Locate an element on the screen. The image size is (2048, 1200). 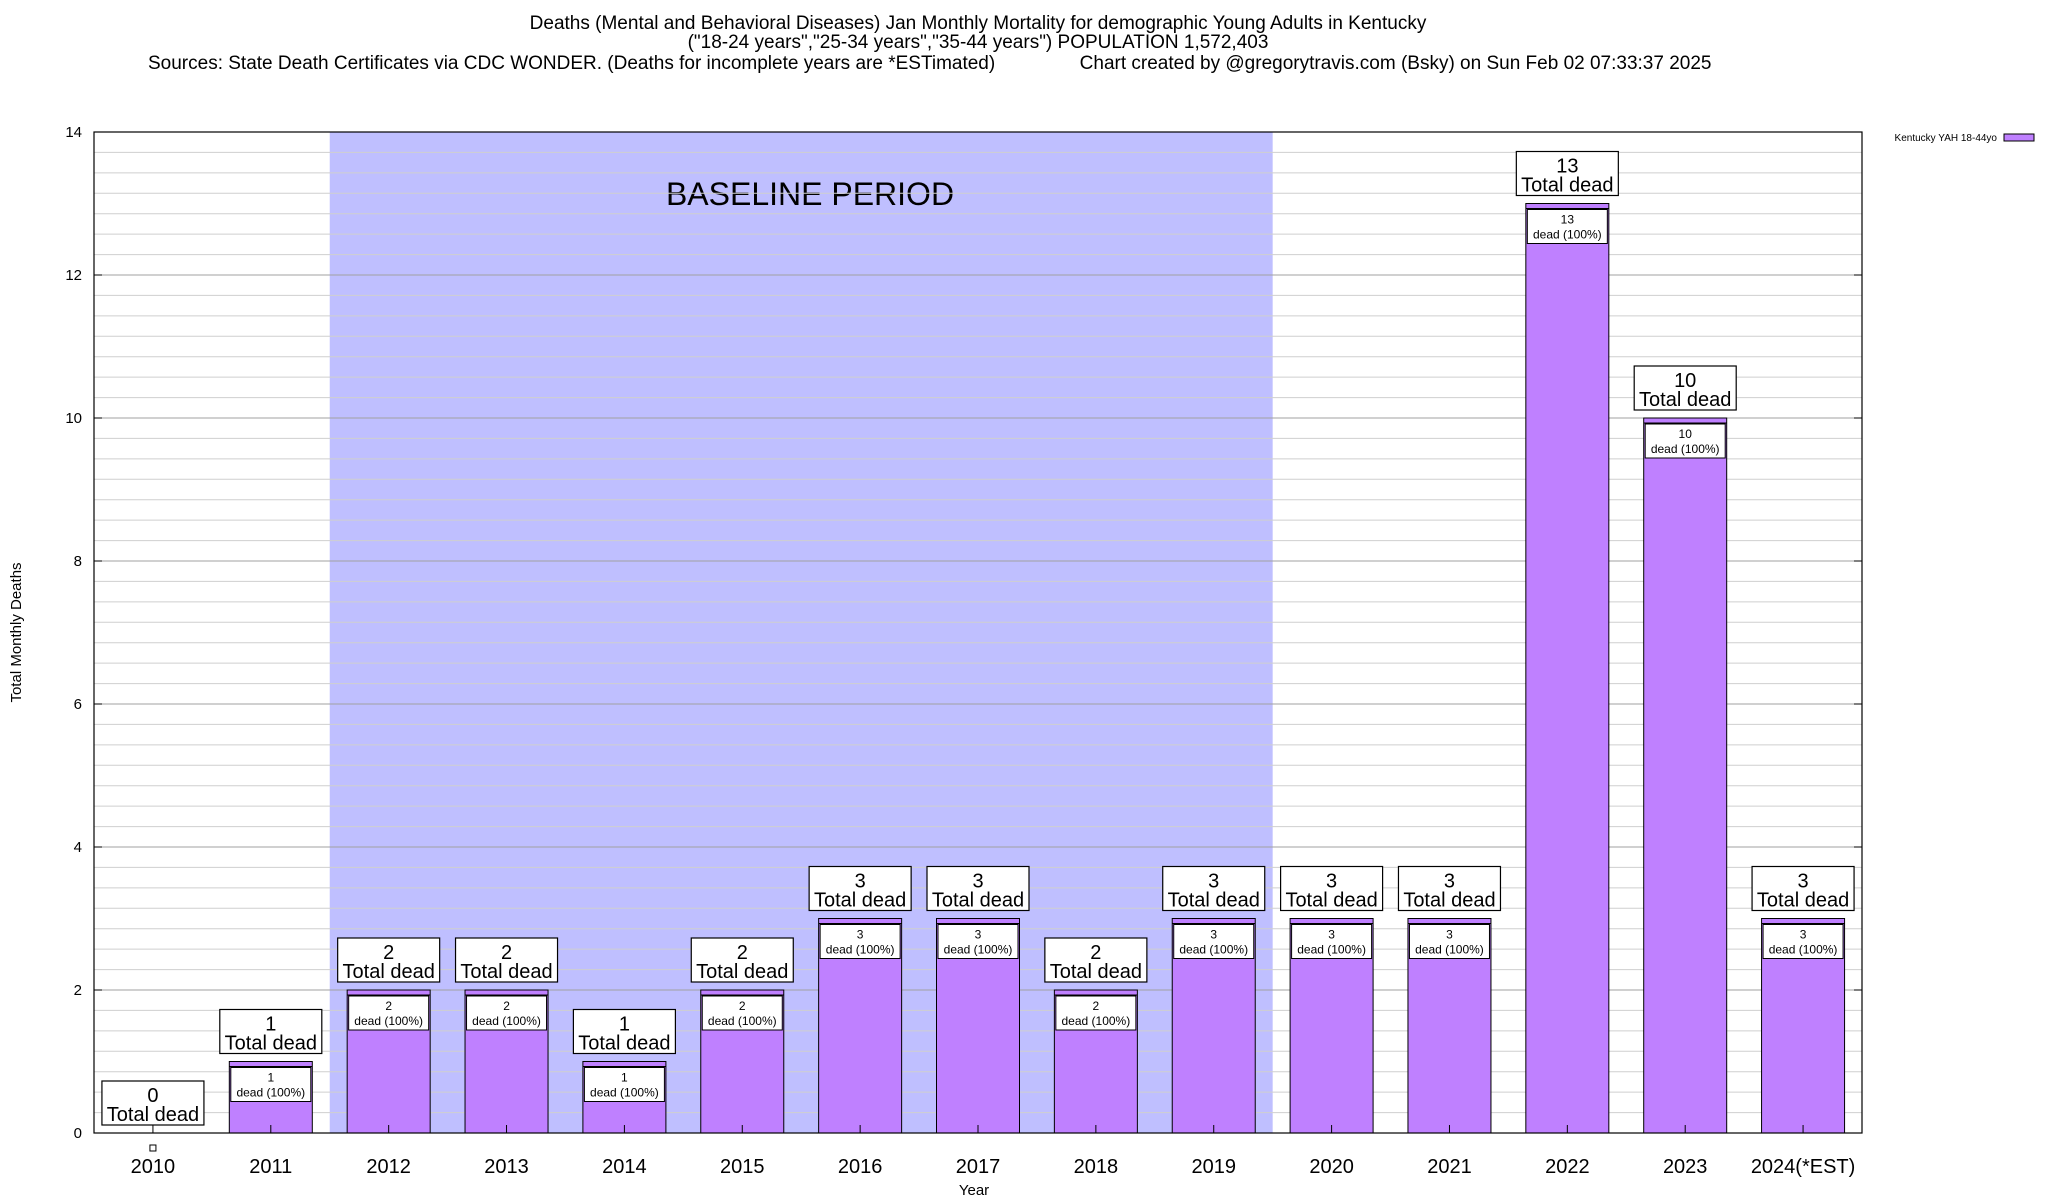
y-tick-label: 4 is located at coordinates (78, 847).